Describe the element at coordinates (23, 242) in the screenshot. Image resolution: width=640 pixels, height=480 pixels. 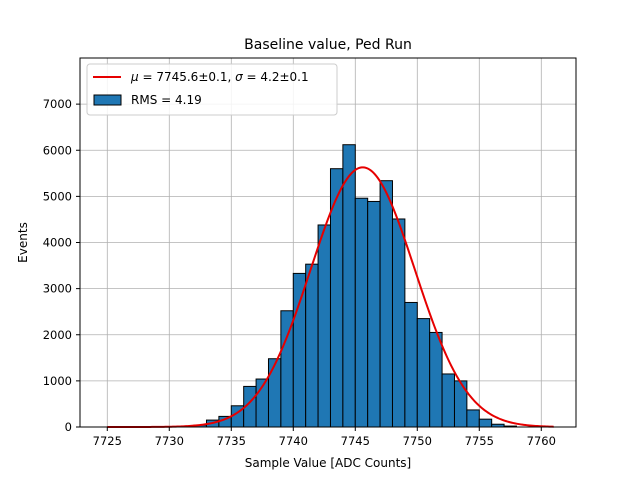
I see `y-axis-label: Events` at that location.